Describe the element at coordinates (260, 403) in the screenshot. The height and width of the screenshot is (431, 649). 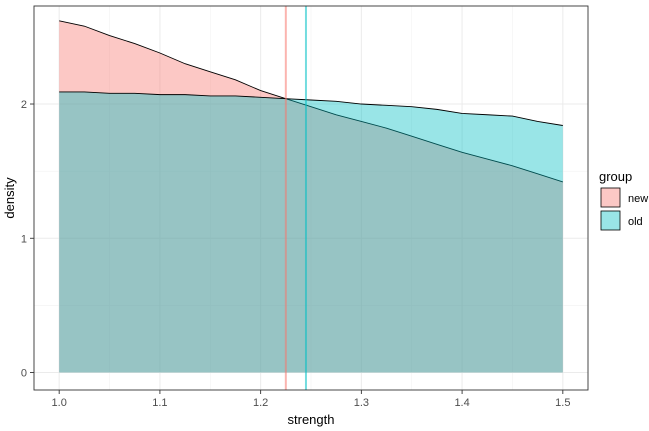
I see `x-tick-label: 1.2` at that location.